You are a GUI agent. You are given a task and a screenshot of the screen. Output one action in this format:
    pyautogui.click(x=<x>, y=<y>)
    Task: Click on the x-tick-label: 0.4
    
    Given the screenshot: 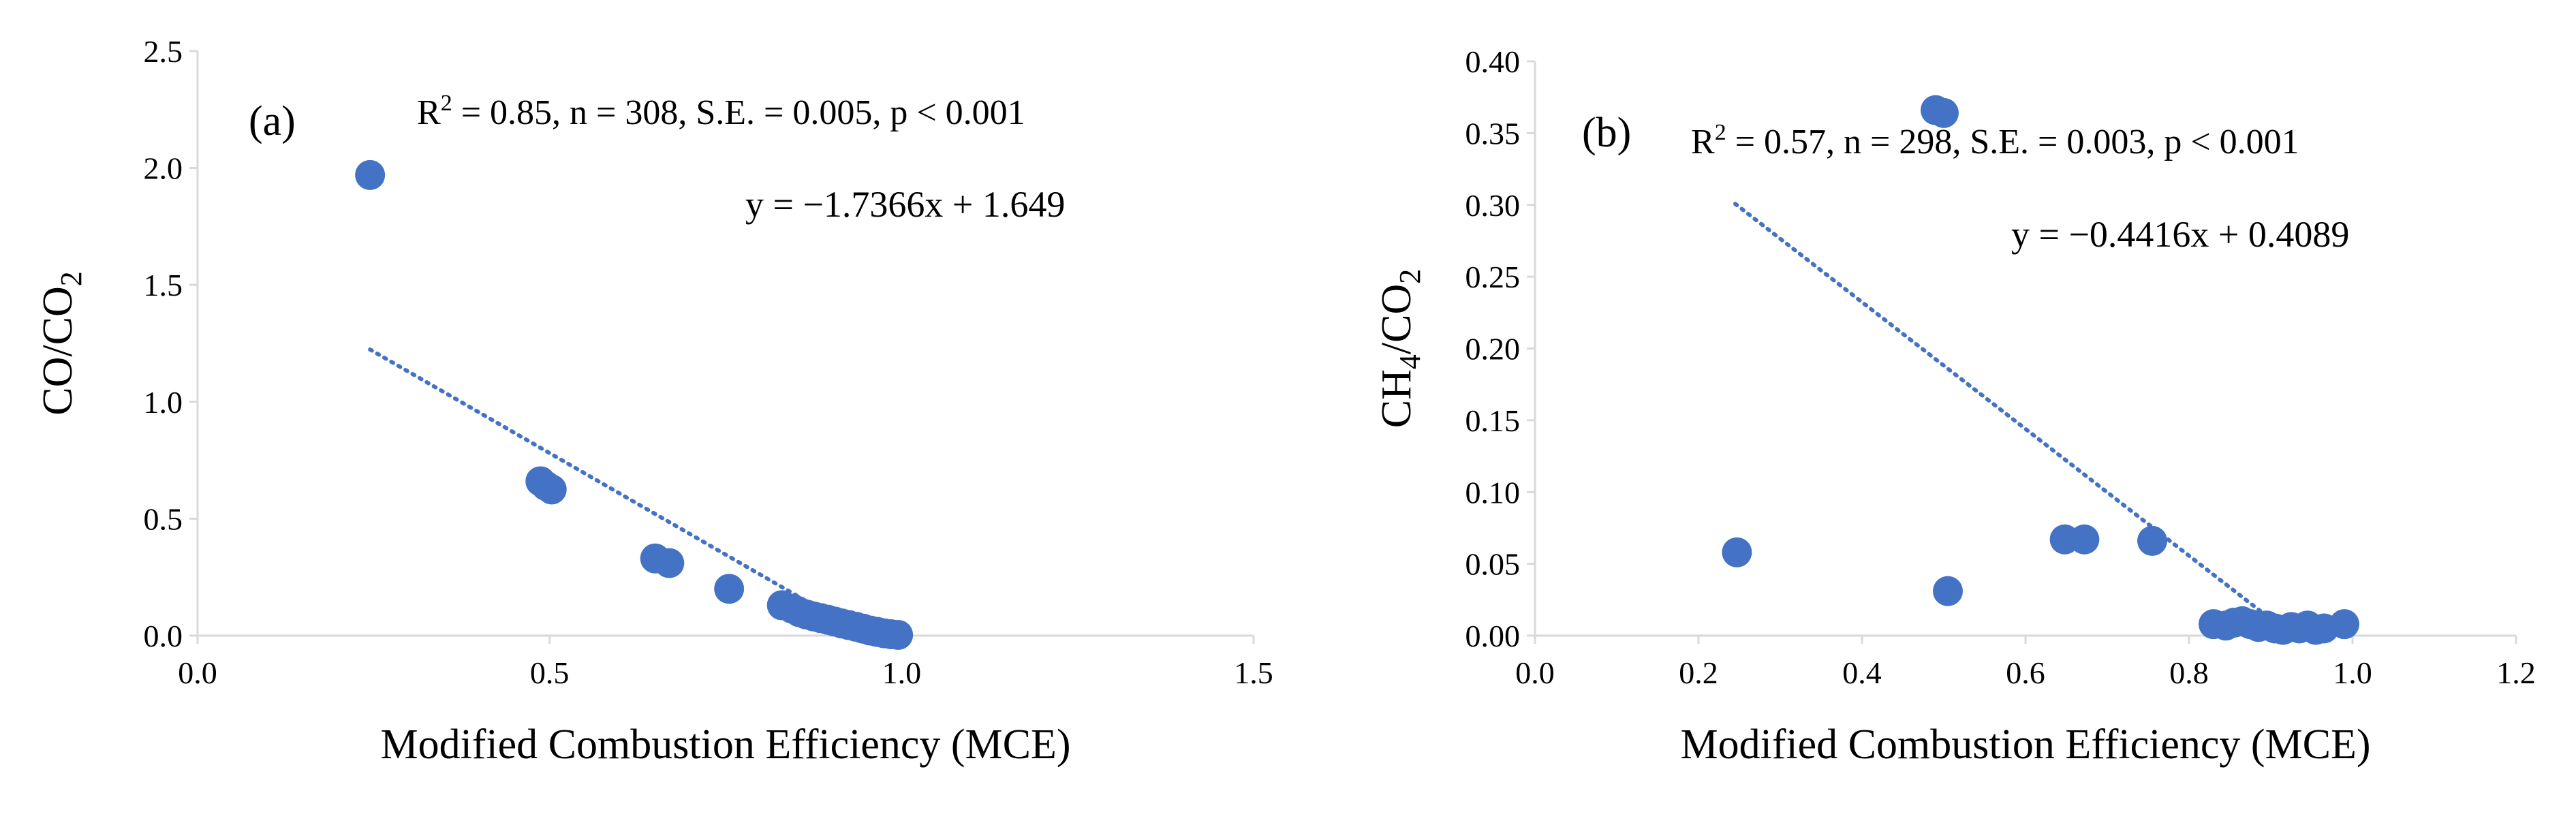 What is the action you would take?
    pyautogui.click(x=1862, y=672)
    